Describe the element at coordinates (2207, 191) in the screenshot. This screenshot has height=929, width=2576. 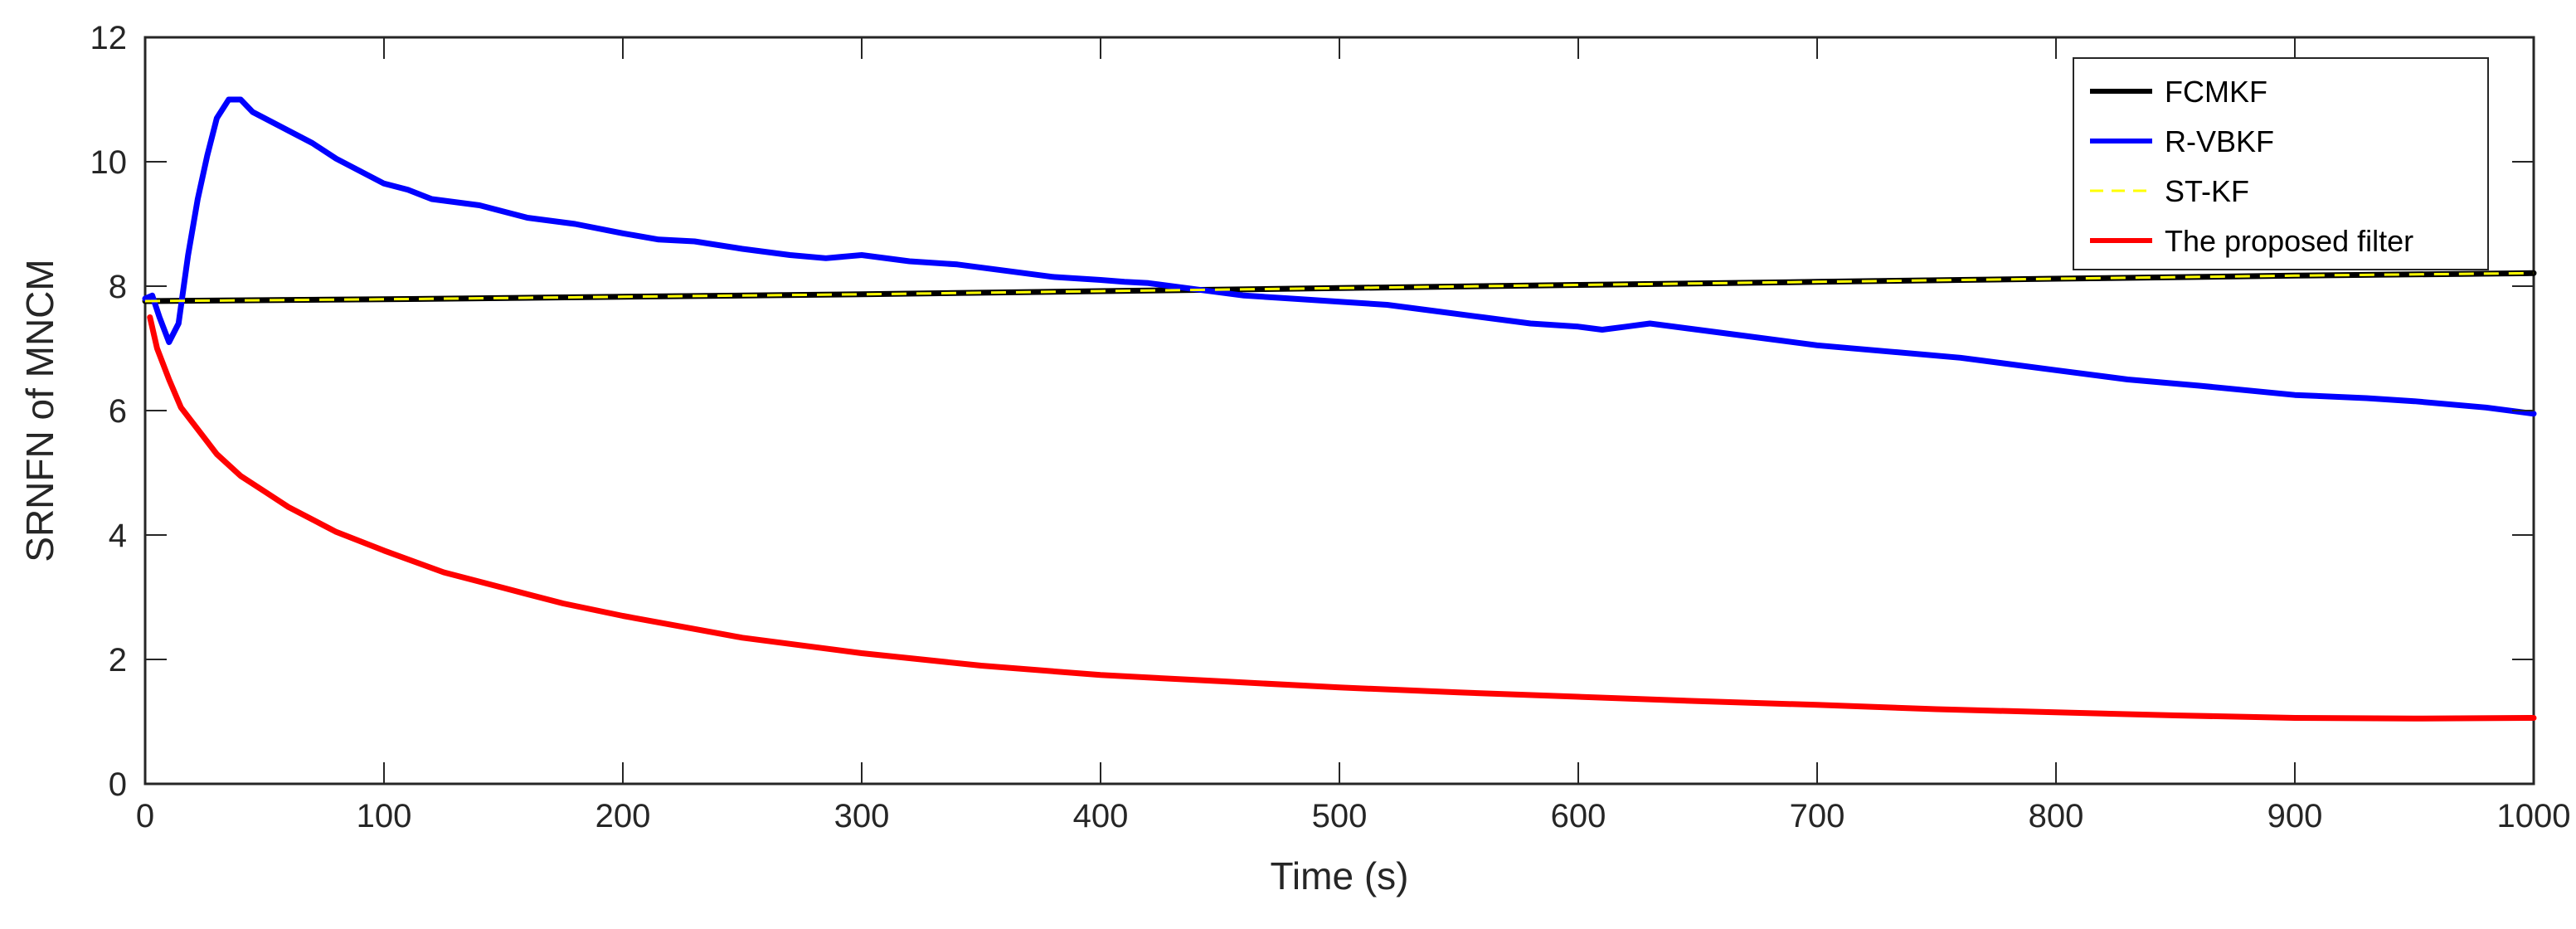
I see `legend-label-st-kf: ST-KF` at that location.